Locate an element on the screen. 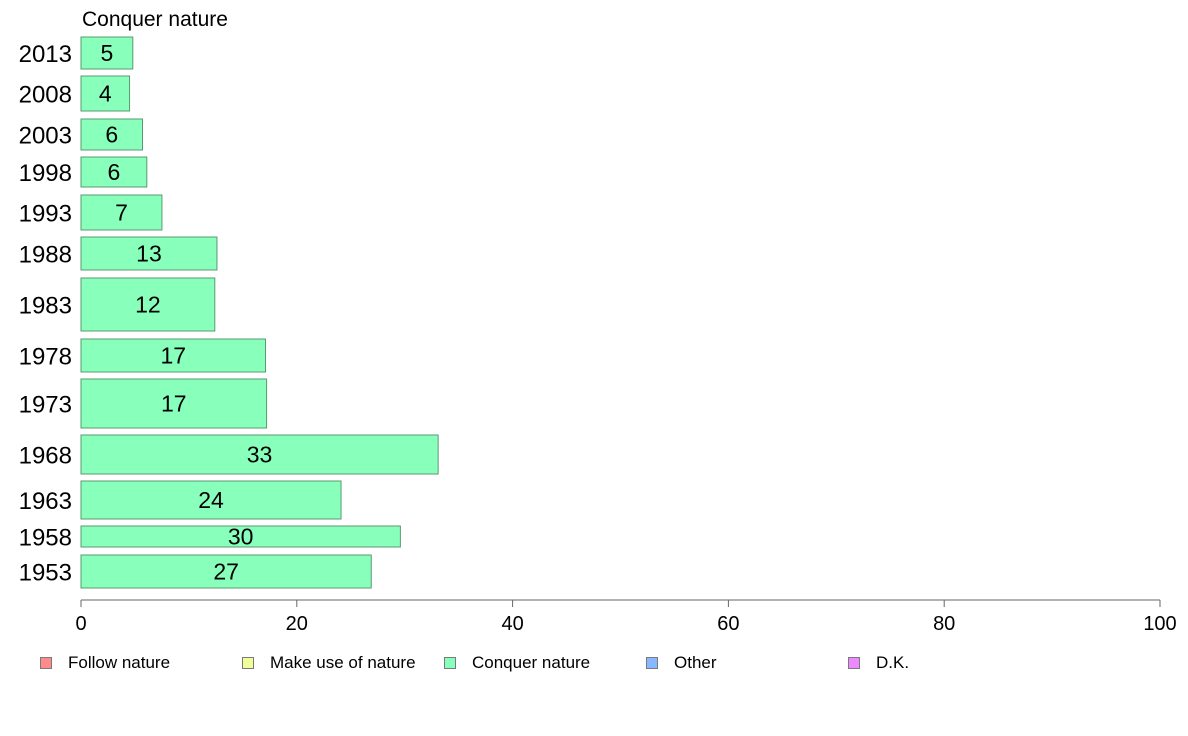  category-label-2013: 2013 is located at coordinates (45, 54).